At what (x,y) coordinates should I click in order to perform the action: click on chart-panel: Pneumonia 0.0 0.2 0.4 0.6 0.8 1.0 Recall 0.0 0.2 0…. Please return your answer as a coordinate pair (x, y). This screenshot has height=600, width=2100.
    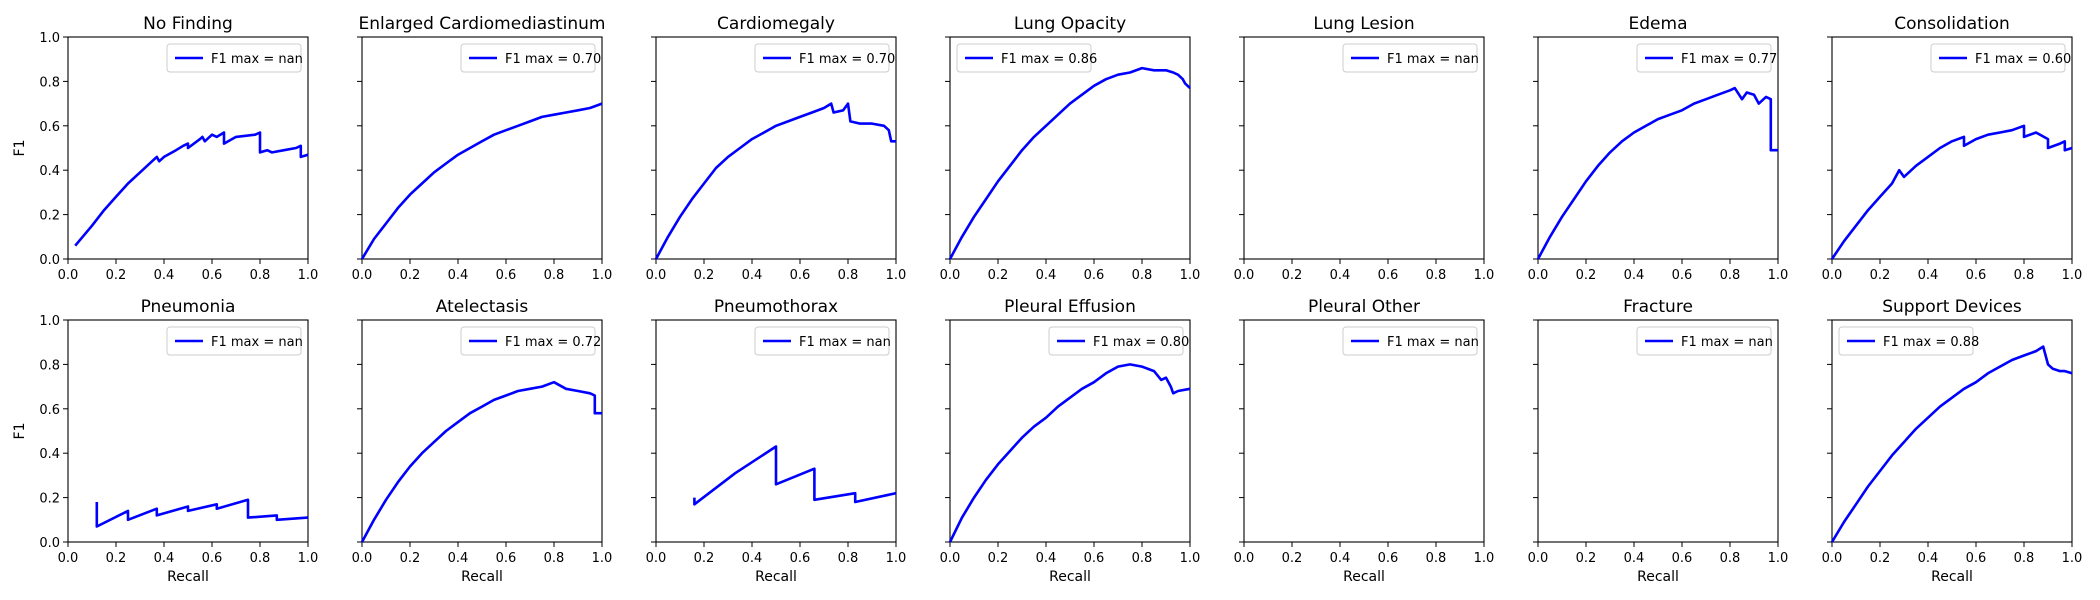
    Looking at the image, I should click on (165, 441).